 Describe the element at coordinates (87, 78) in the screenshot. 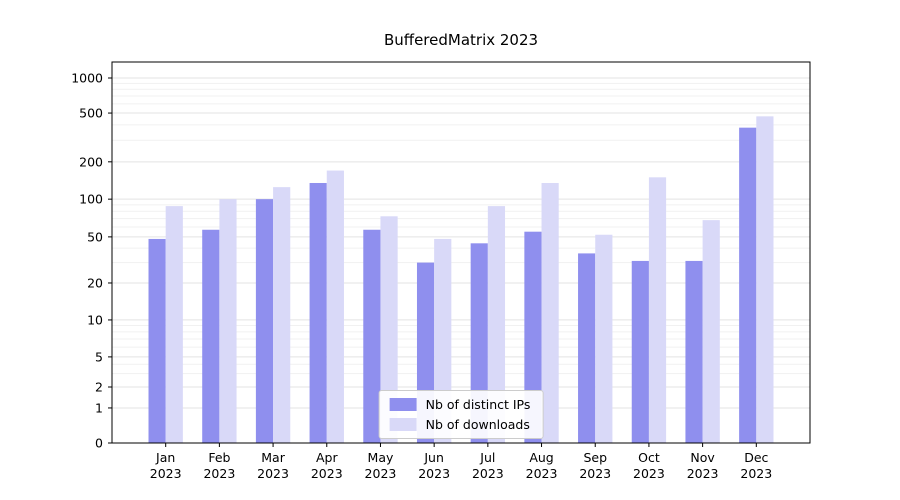

I see `y-tick-label: 1000` at that location.